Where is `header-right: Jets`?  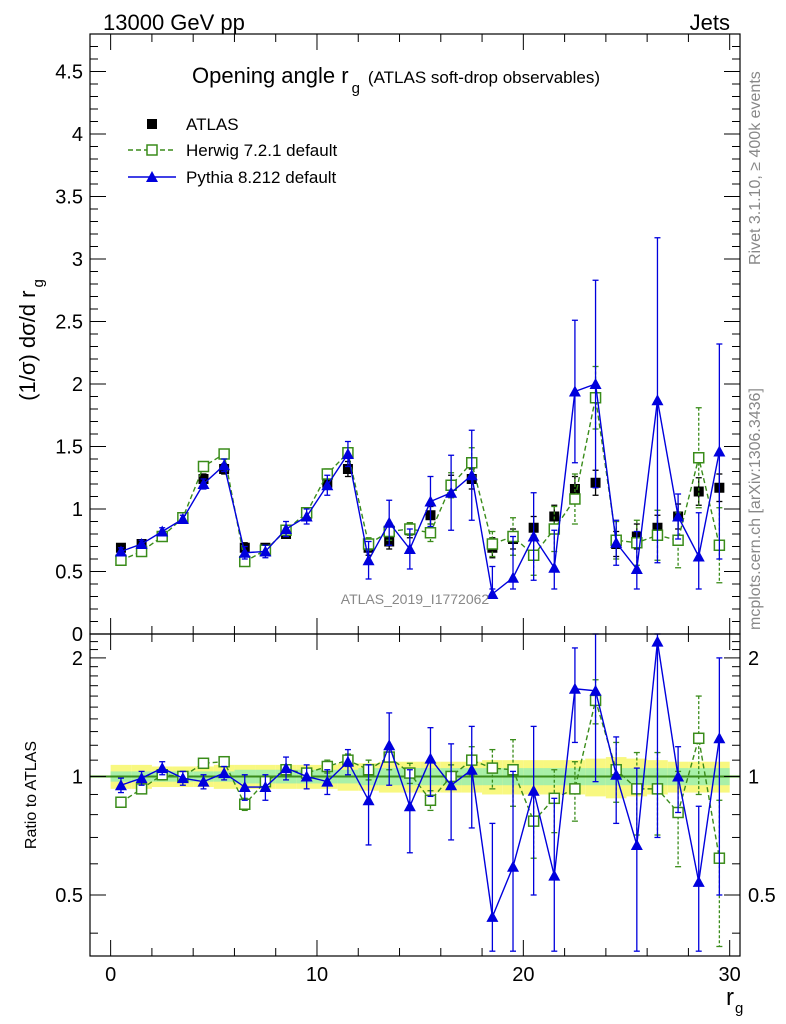 header-right: Jets is located at coordinates (710, 22).